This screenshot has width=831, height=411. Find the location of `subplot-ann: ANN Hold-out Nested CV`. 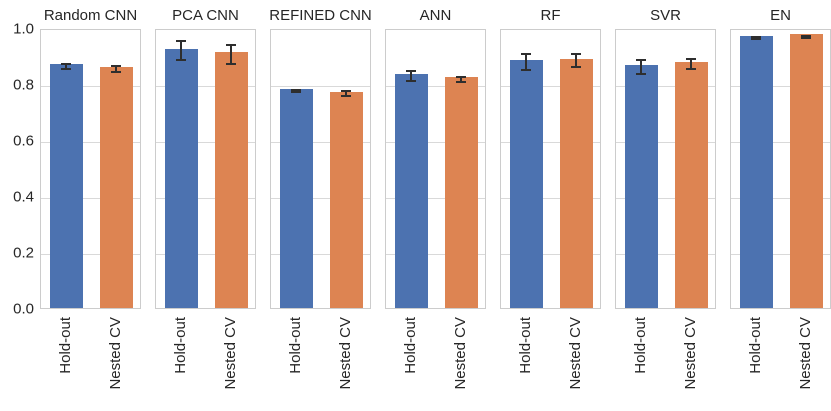

subplot-ann: ANN Hold-out Nested CV is located at coordinates (435, 198).